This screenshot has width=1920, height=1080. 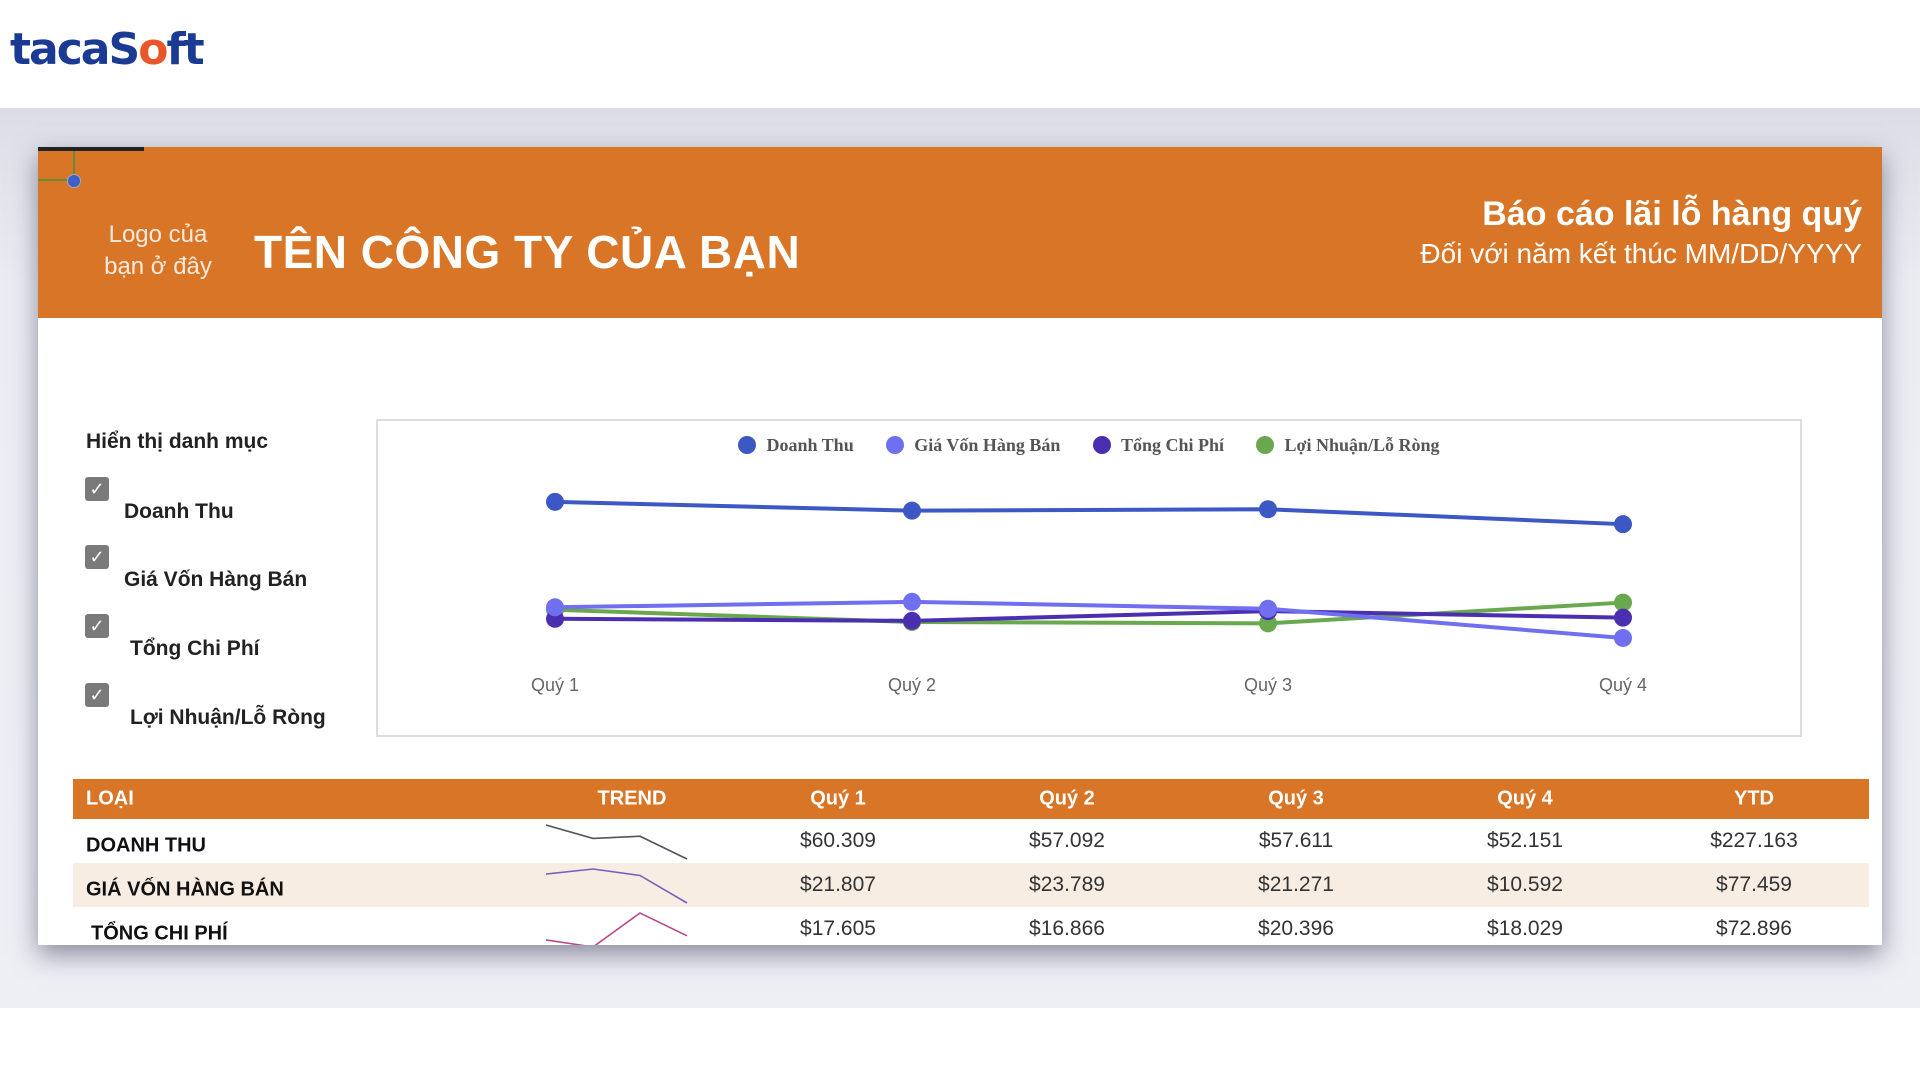 What do you see at coordinates (527, 252) in the screenshot?
I see `company-name: TÊN CÔNG TY CỦA BẠN` at bounding box center [527, 252].